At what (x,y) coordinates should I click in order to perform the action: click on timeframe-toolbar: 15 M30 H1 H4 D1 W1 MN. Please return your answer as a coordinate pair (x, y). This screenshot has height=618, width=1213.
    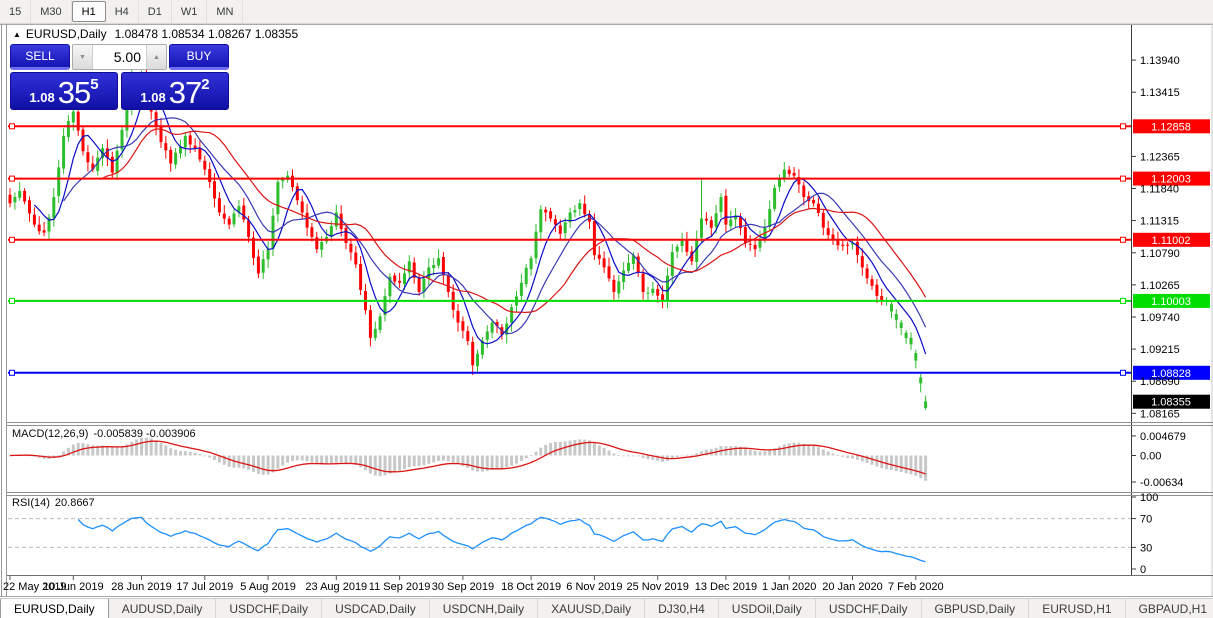
    Looking at the image, I should click on (606, 12).